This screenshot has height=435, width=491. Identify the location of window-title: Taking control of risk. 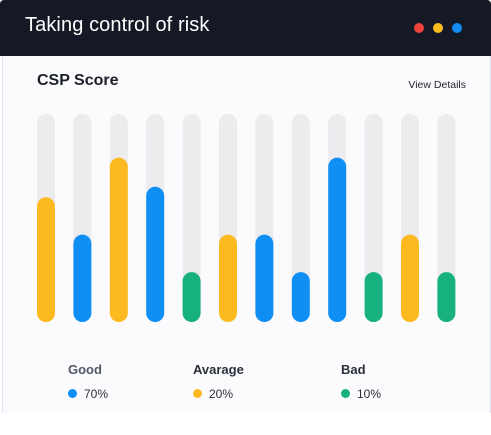
(117, 25).